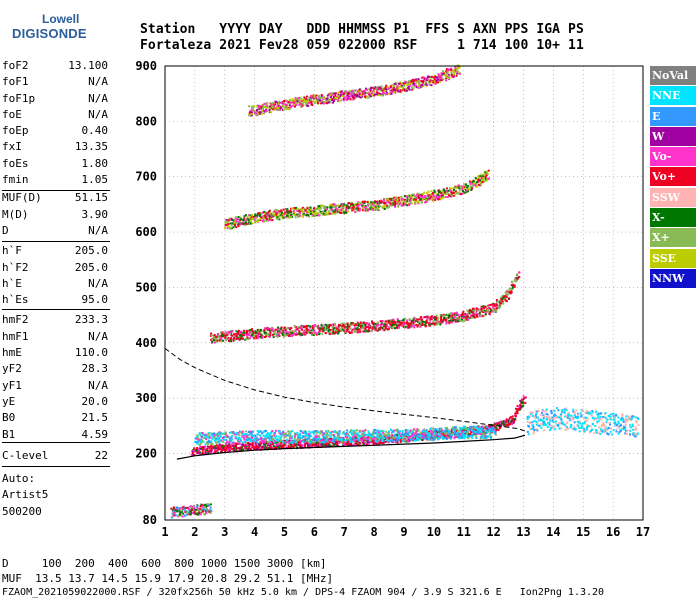  What do you see at coordinates (15, 336) in the screenshot?
I see `param-key: hmF1` at bounding box center [15, 336].